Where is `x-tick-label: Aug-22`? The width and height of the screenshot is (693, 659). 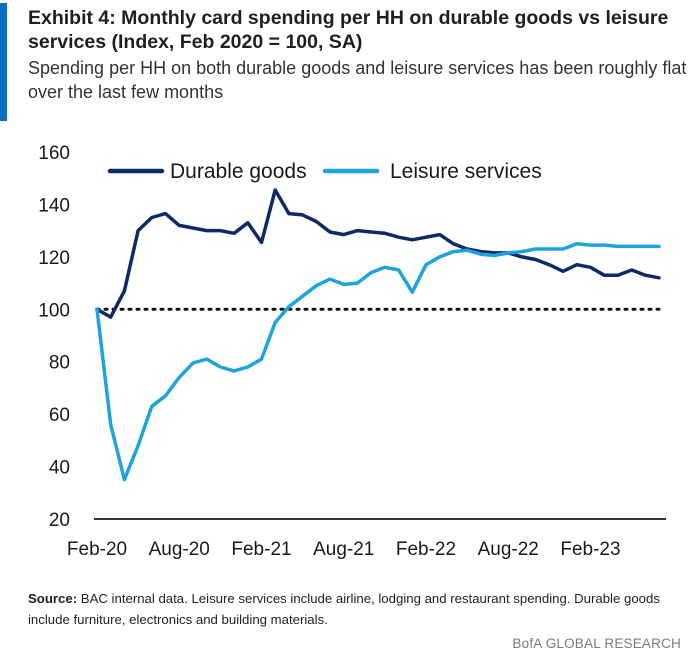 x-tick-label: Aug-22 is located at coordinates (508, 549).